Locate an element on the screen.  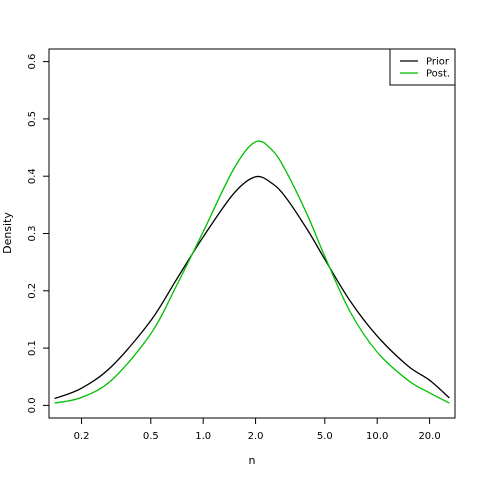
x-axis: 0.2 0.5 1.0 2.0 5.0 10.0 20.0 is located at coordinates (257, 429).